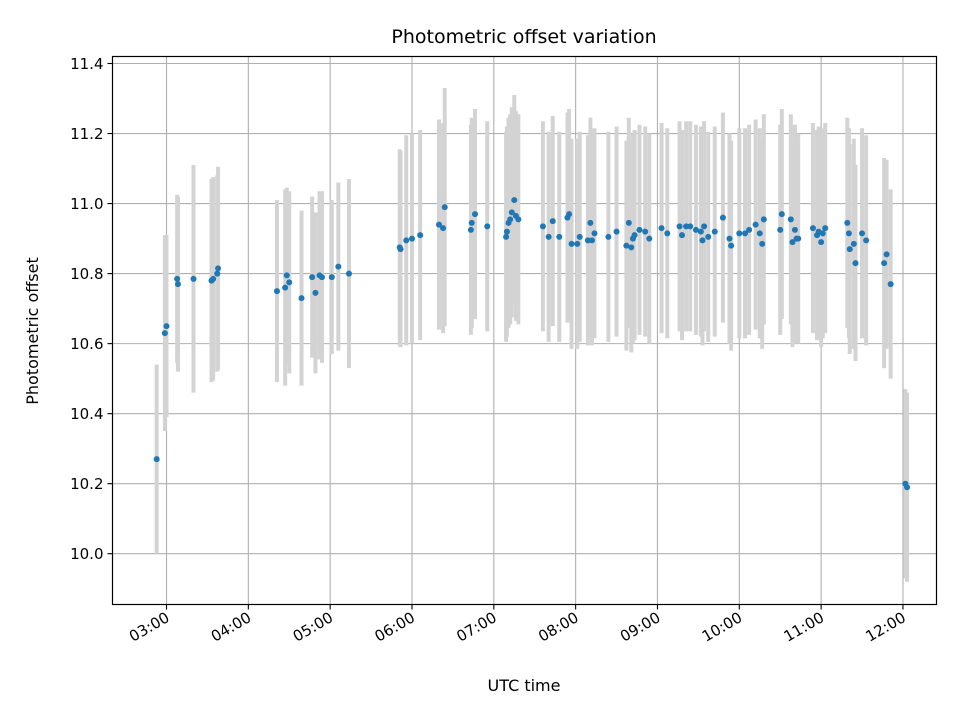  I want to click on y-tick-label: 10.2, so click(86, 484).